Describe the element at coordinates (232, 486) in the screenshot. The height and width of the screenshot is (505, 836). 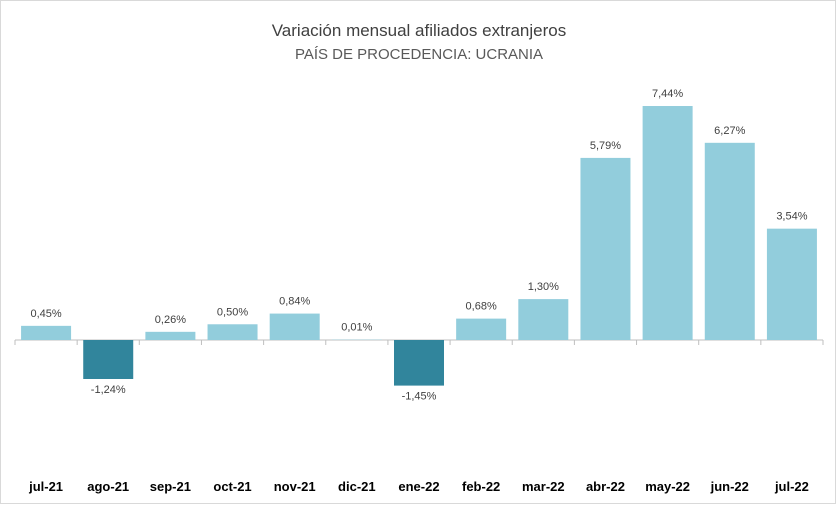
I see `category-label-oct-21: oct-21` at that location.